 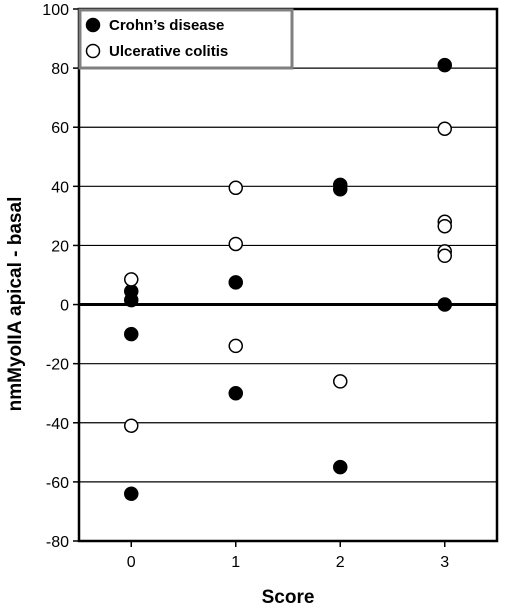 What do you see at coordinates (57, 424) in the screenshot?
I see `y-tick-label: -40` at bounding box center [57, 424].